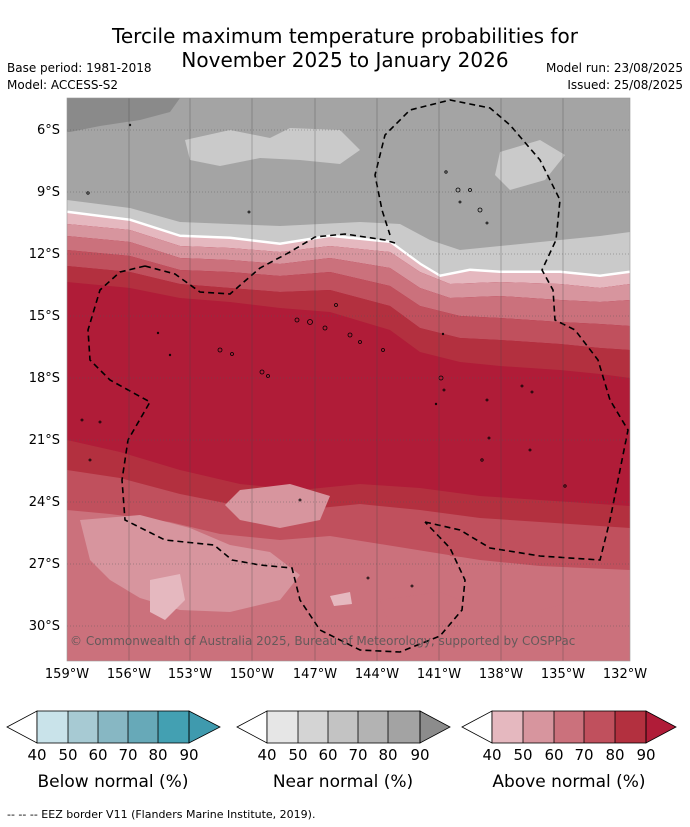 Image resolution: width=690 pixels, height=827 pixels. I want to click on lat-label: 15°S, so click(44, 316).